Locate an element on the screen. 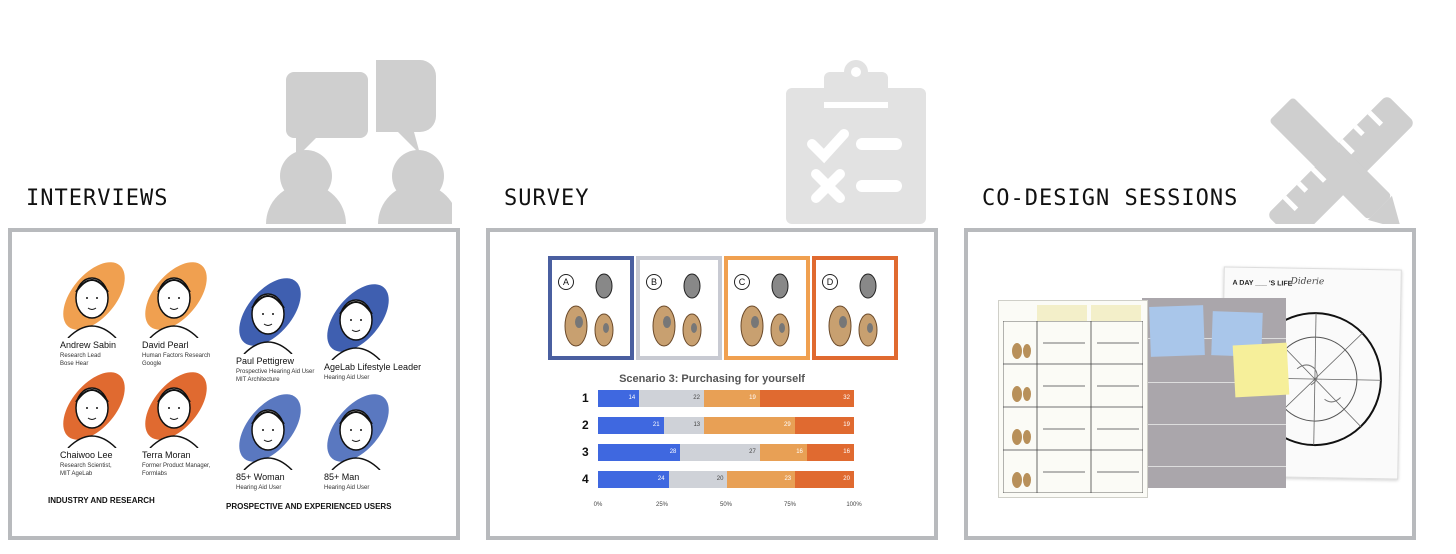  group-label-industry: INDUSTRY AND RESEARCH is located at coordinates (101, 500).